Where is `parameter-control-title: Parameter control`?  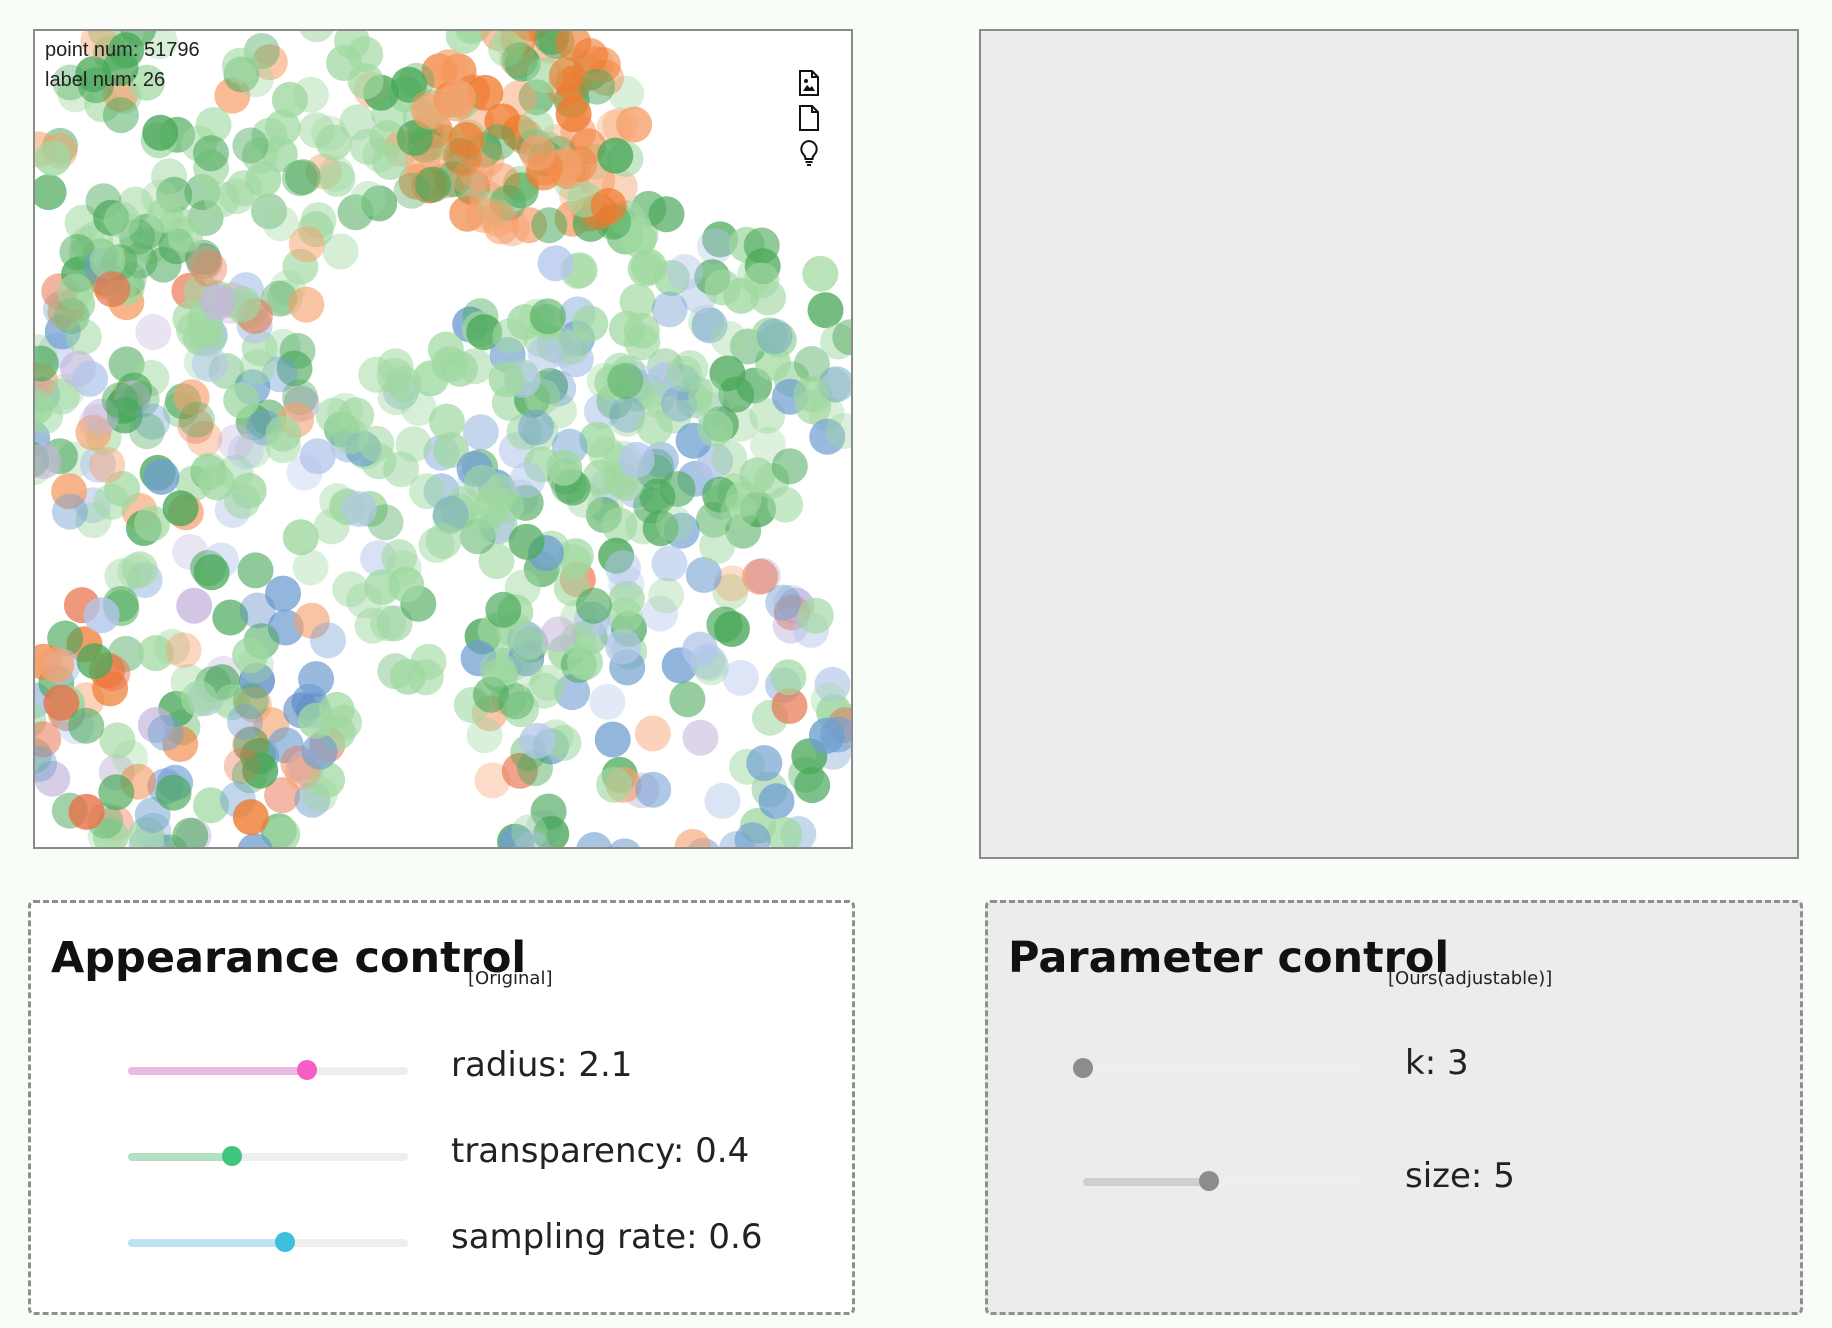
parameter-control-title: Parameter control is located at coordinates (1229, 958).